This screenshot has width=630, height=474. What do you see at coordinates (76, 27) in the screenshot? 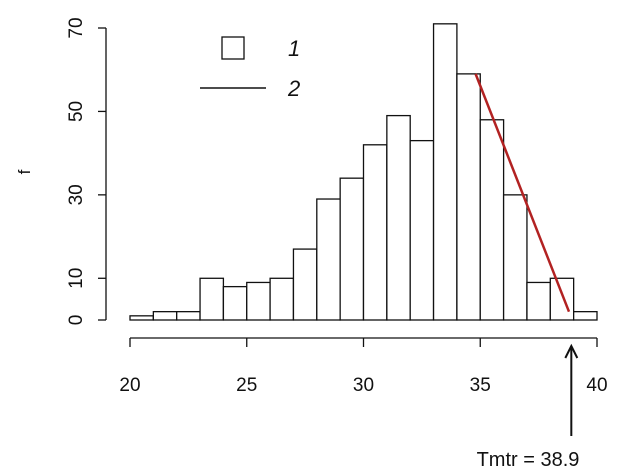
I see `y-tick-label: 70` at bounding box center [76, 27].